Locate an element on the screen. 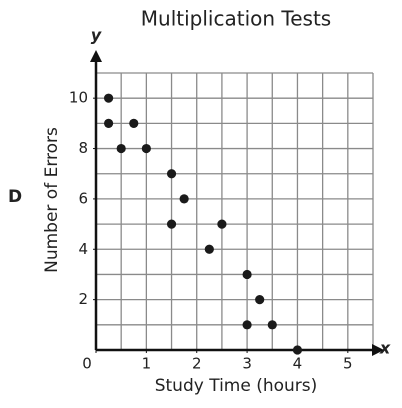  chart-title: Multiplication Tests is located at coordinates (236, 19).